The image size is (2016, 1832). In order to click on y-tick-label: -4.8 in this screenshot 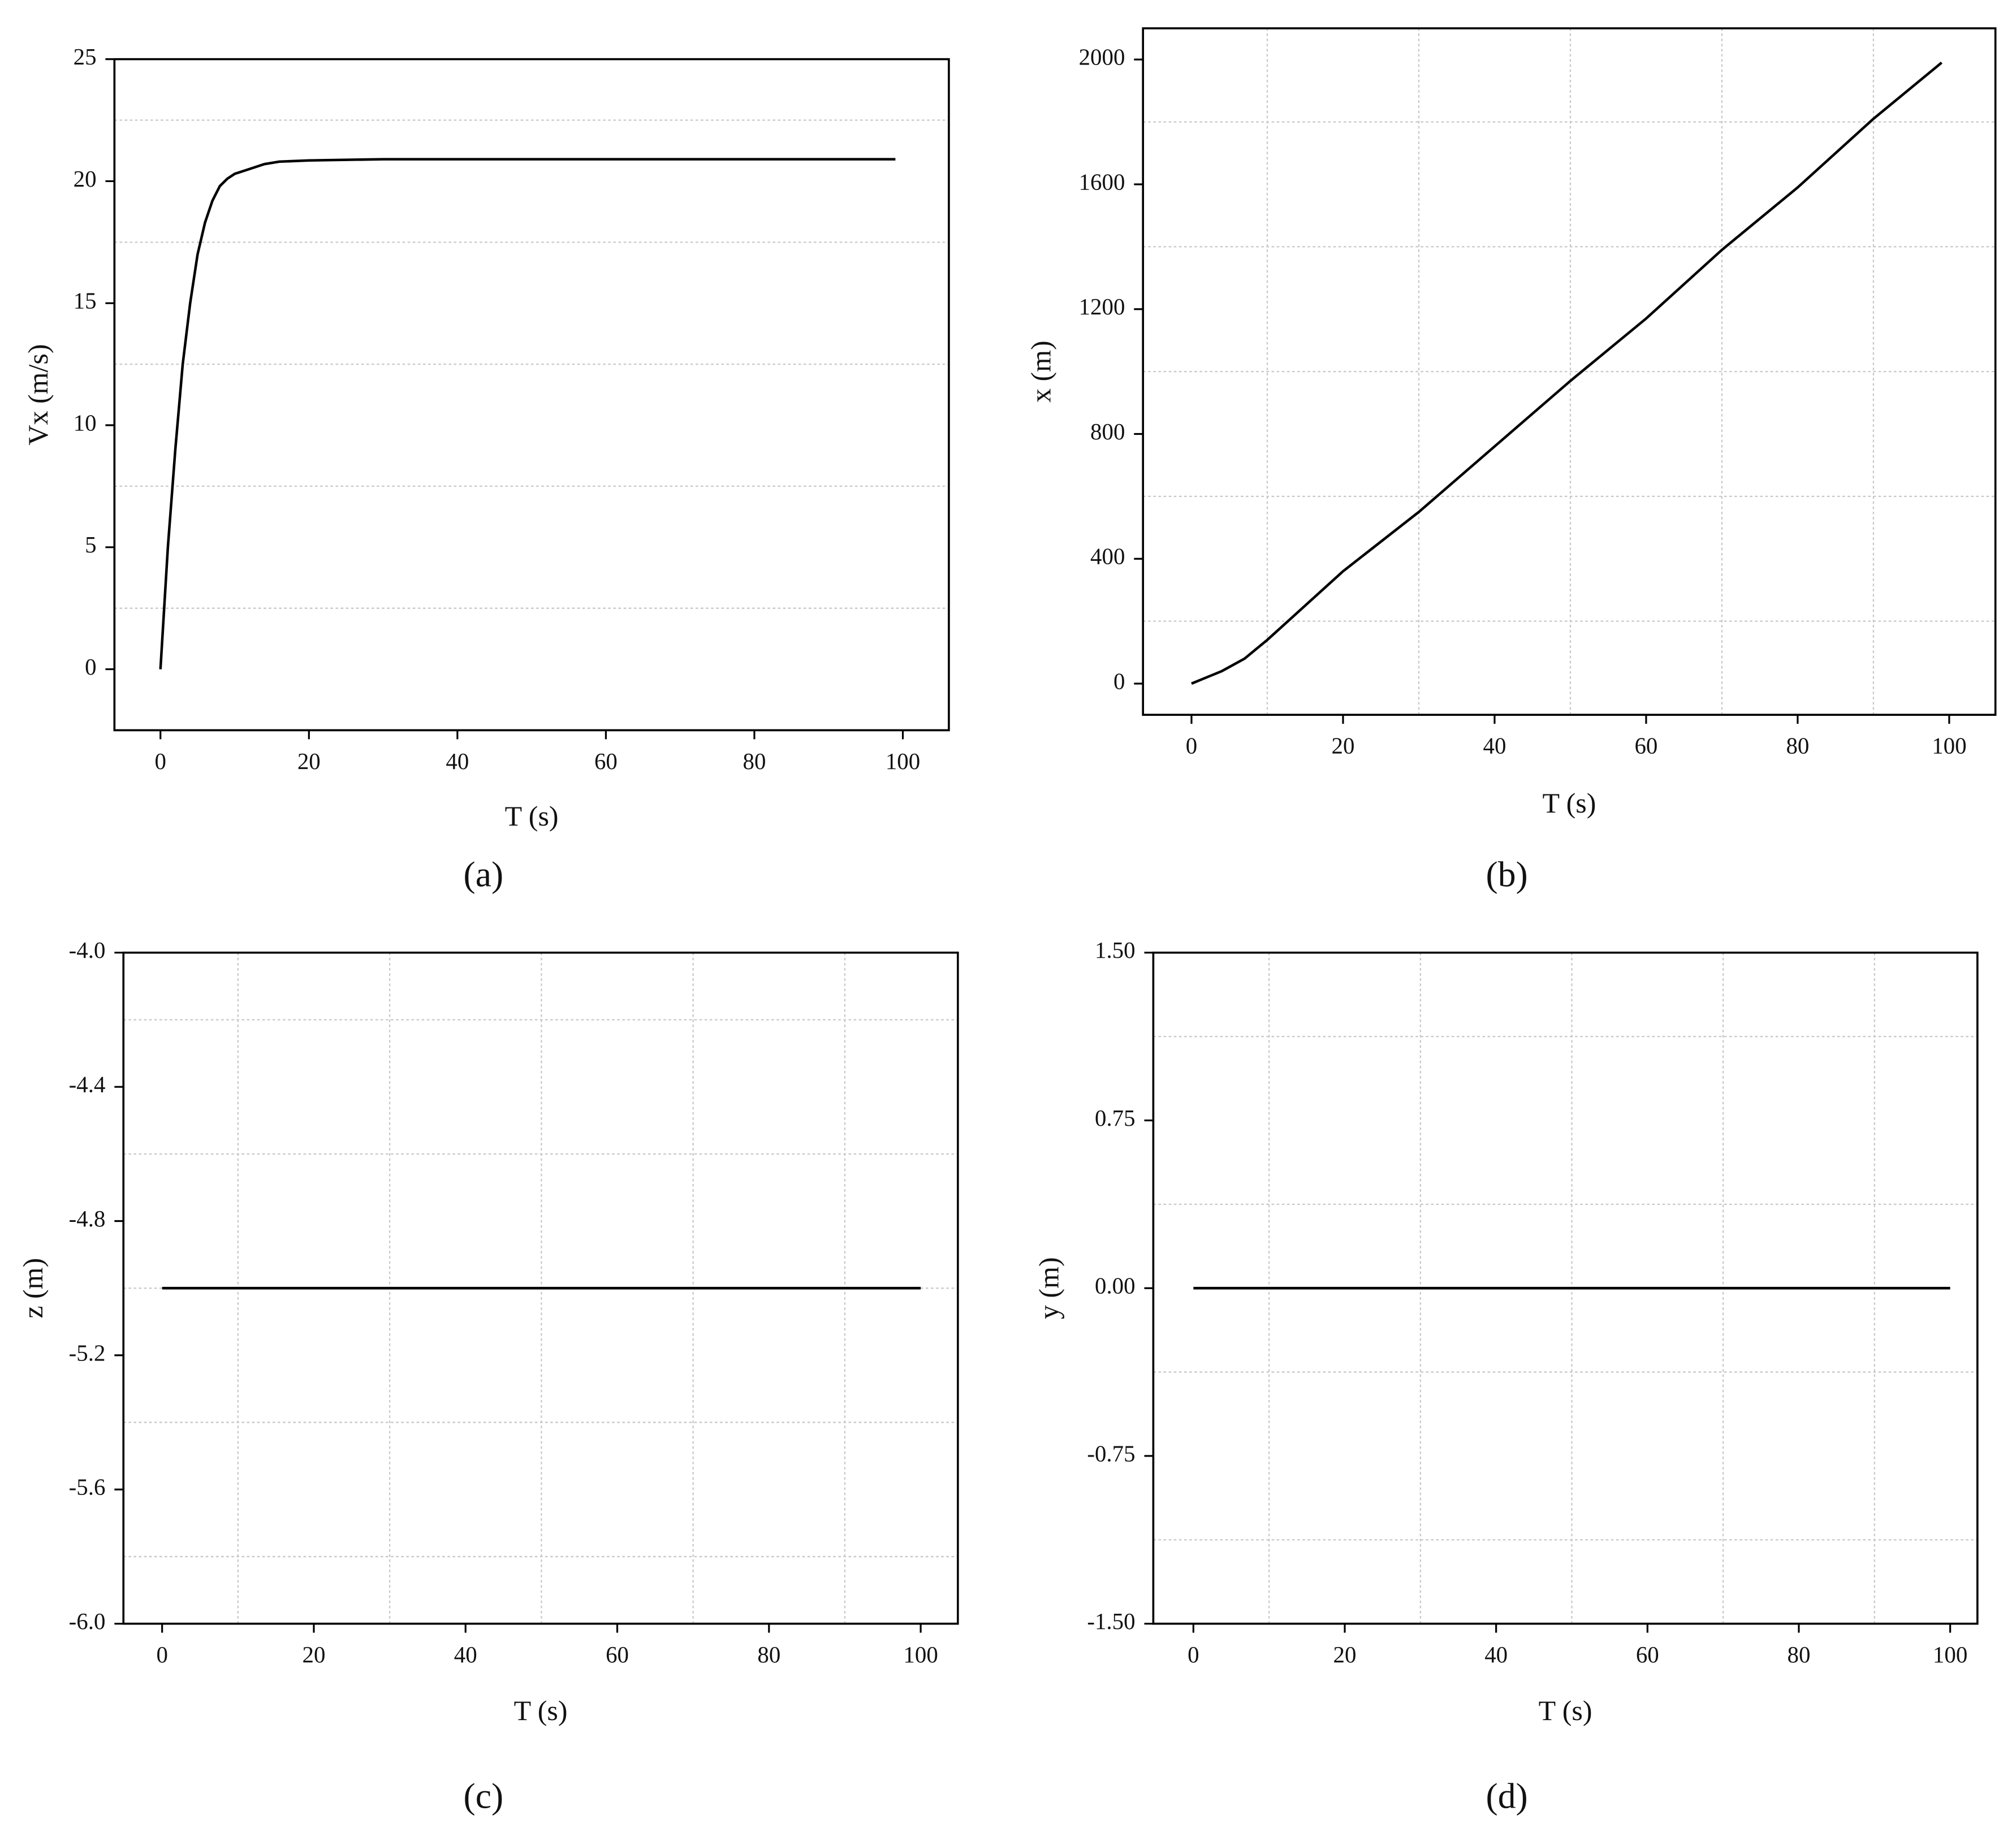, I will do `click(87, 1219)`.